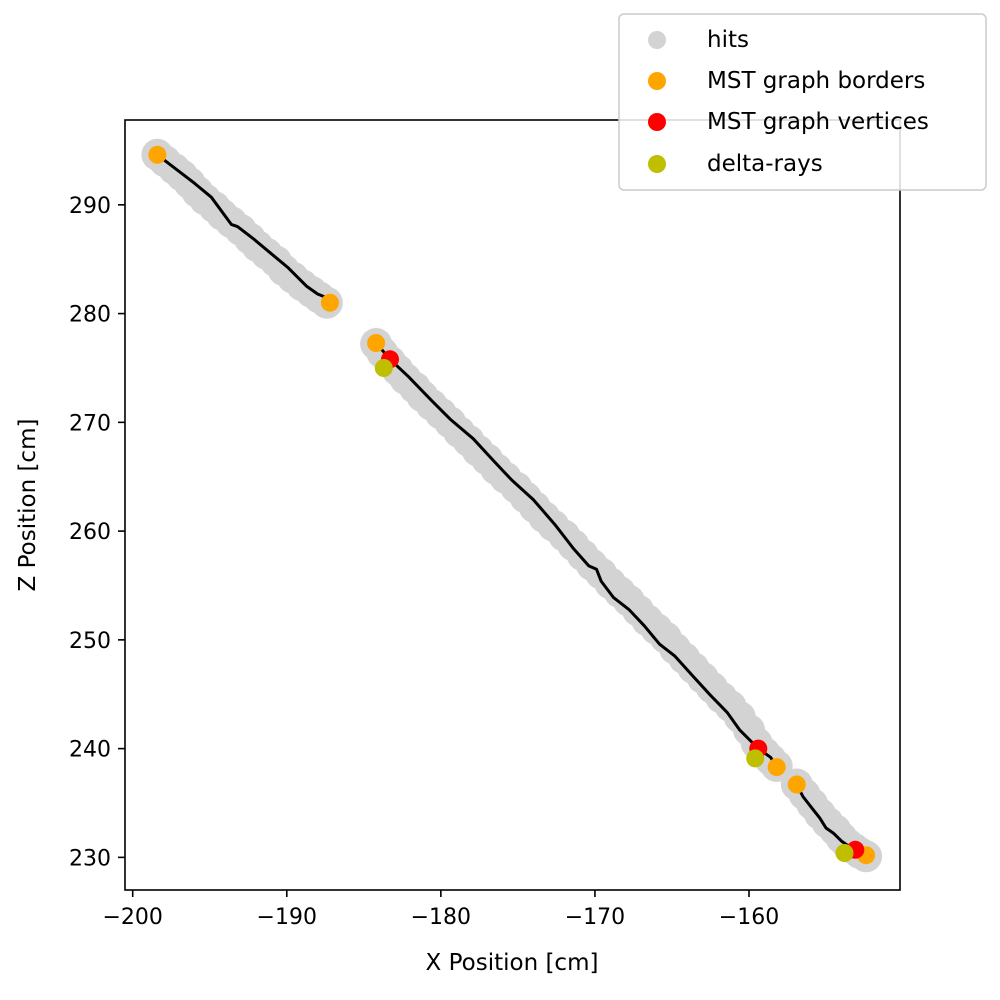  Describe the element at coordinates (90, 750) in the screenshot. I see `y-tick-label: 240` at that location.